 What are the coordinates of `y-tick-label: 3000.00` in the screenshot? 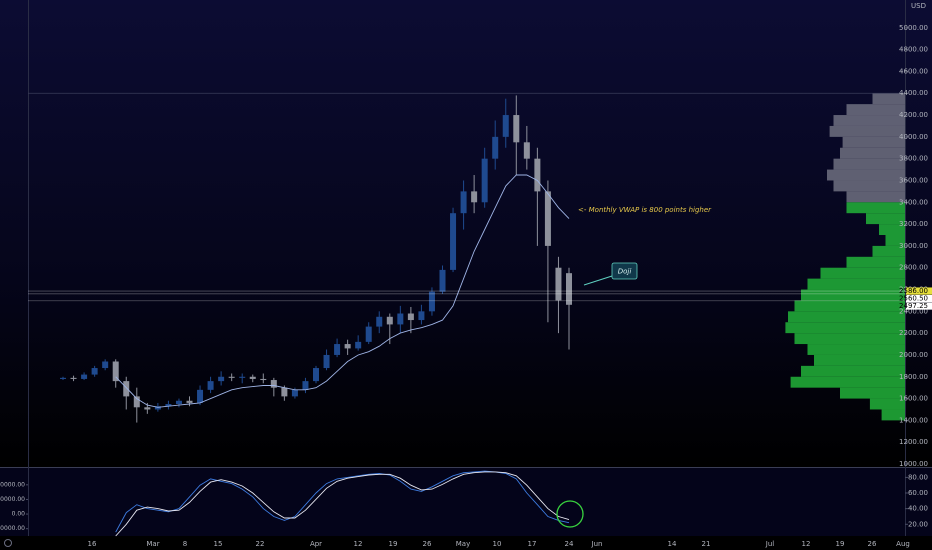 It's located at (913, 246).